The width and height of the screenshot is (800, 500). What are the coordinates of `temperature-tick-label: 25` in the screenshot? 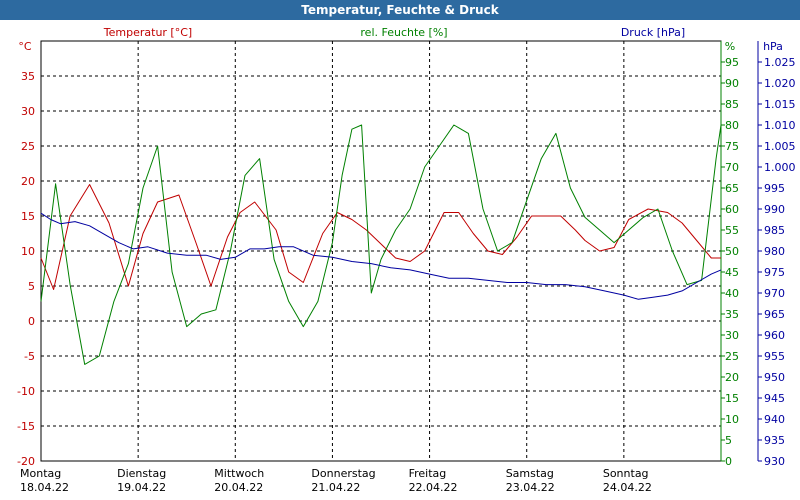 It's located at (28, 146).